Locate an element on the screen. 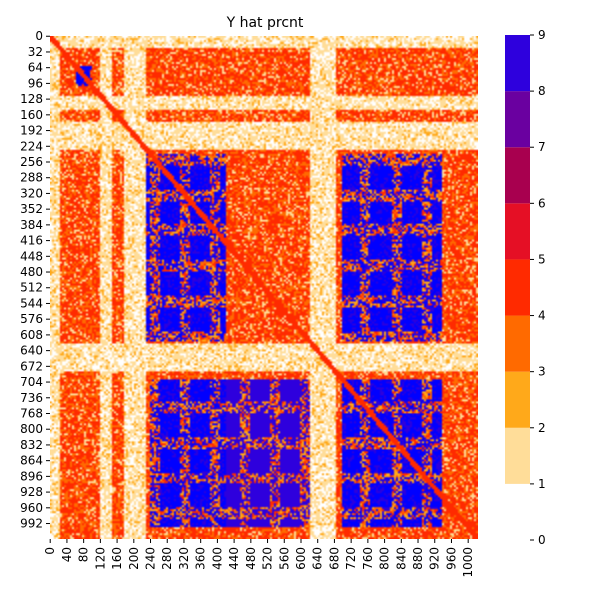 The width and height of the screenshot is (600, 600). x-tick-label: 400 is located at coordinates (217, 558).